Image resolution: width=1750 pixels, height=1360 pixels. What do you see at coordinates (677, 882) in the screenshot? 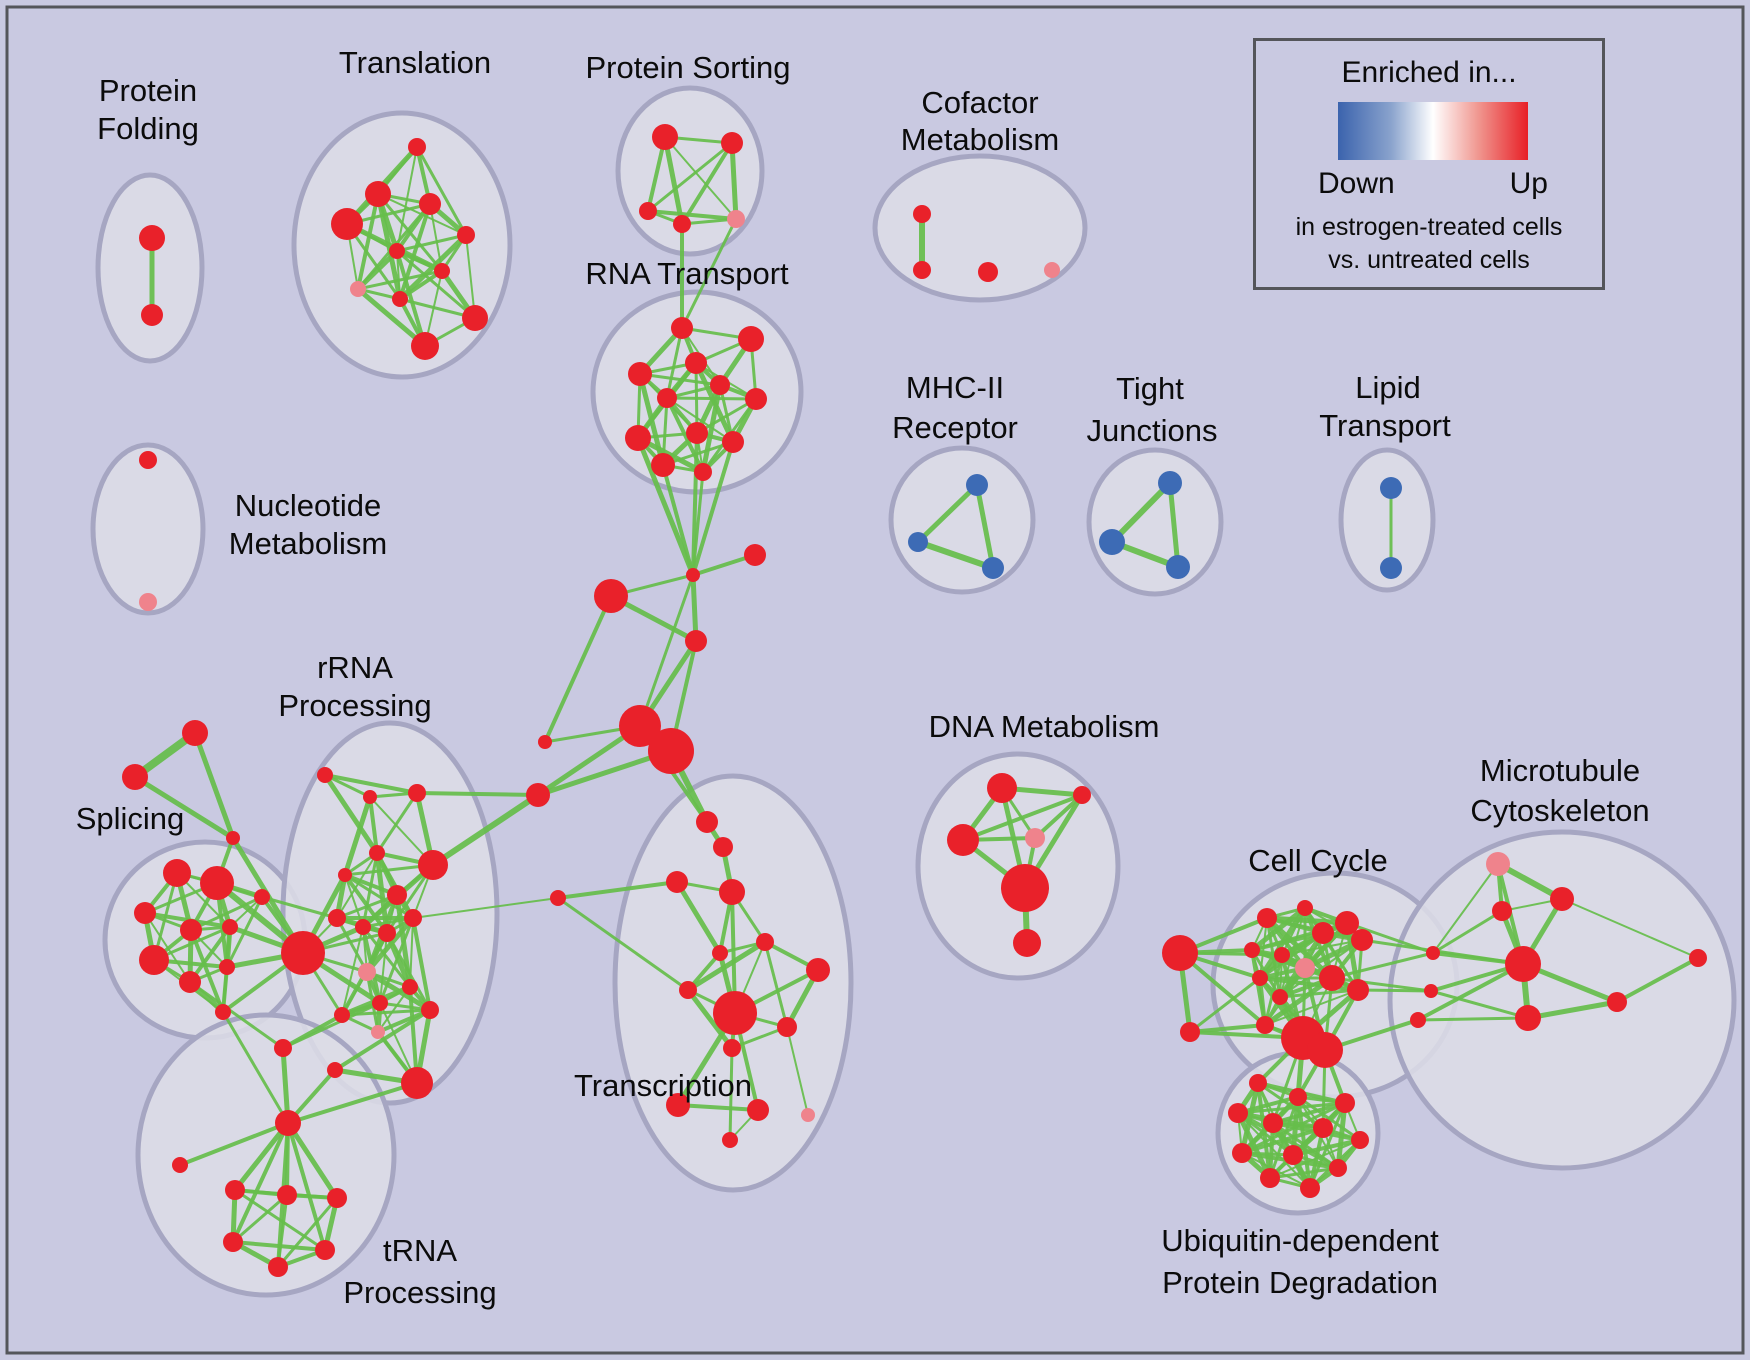
I see `network-node-x3` at bounding box center [677, 882].